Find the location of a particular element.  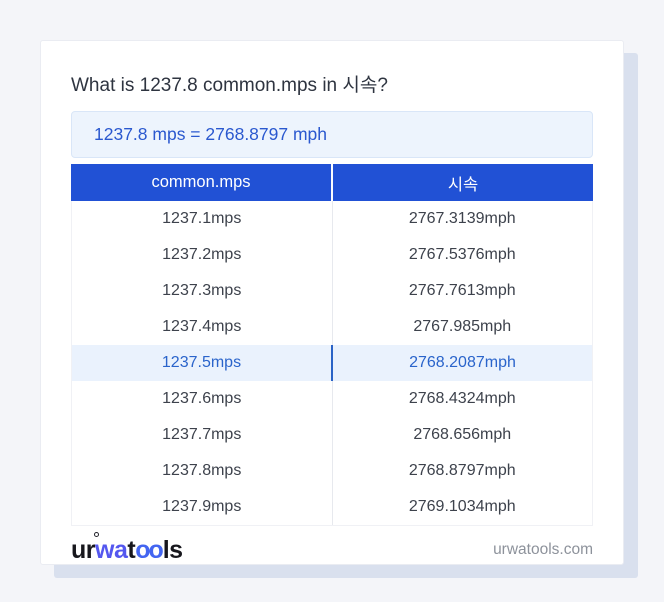

table-row: 1237.7mps 2768.656mph is located at coordinates (332, 435).